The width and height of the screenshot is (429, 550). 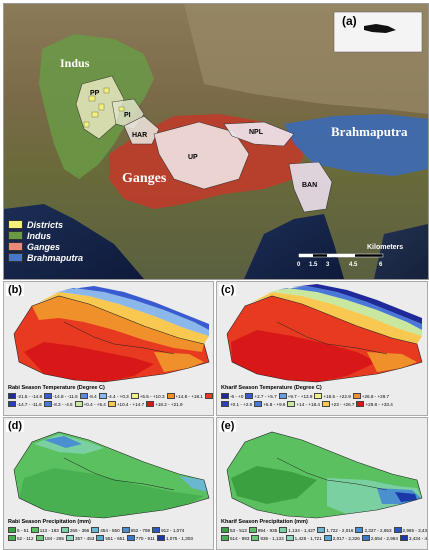 What do you see at coordinates (62, 404) in the screenshot?
I see `legend-label: -8.3 - -4.5` at bounding box center [62, 404].